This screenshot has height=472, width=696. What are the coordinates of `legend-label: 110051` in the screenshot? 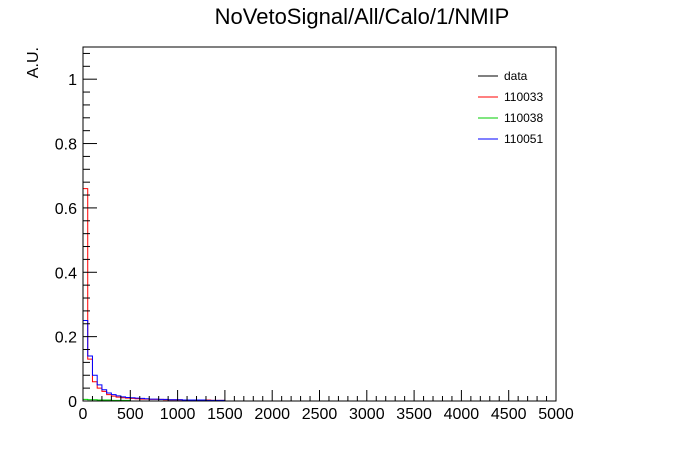 It's located at (523, 139).